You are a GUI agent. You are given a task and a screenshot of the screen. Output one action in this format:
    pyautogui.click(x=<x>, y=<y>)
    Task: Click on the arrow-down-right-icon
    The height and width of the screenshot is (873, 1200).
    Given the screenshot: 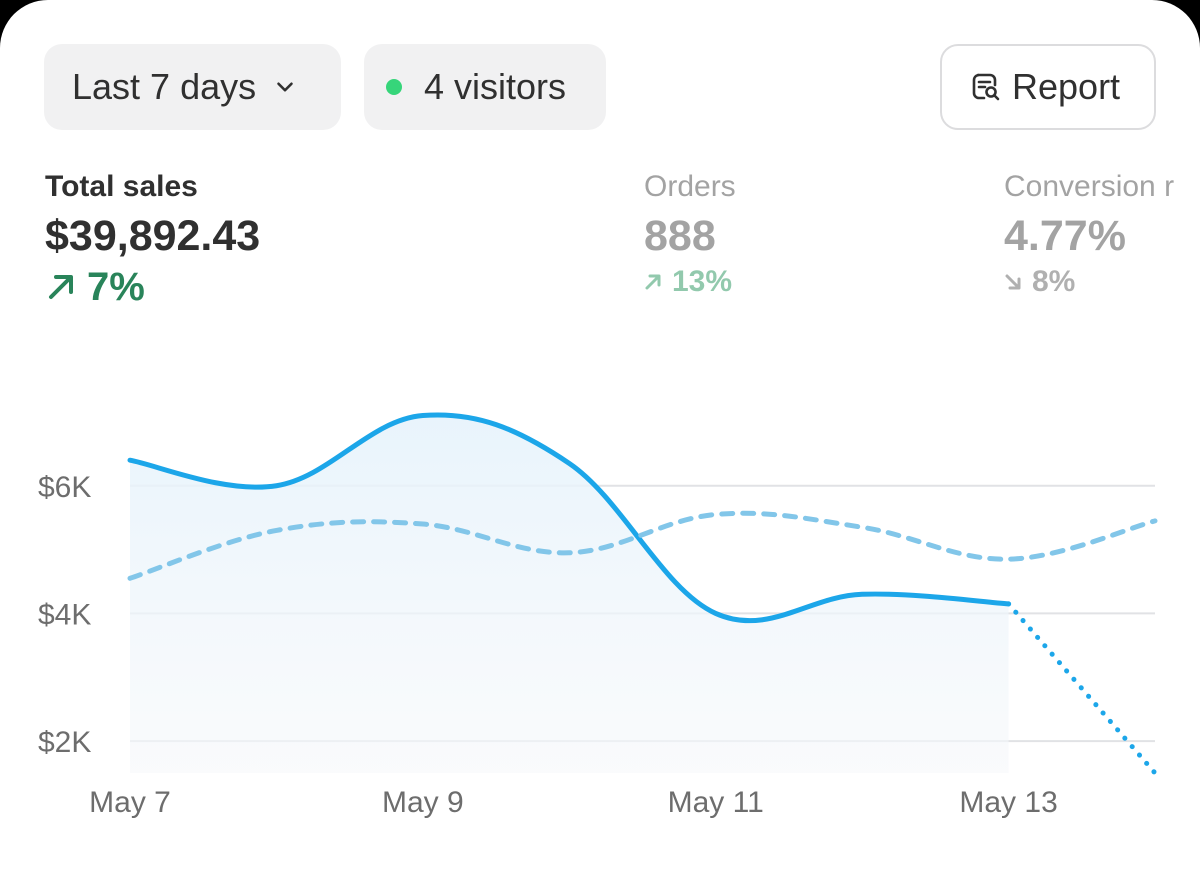 What is the action you would take?
    pyautogui.click(x=1013, y=282)
    